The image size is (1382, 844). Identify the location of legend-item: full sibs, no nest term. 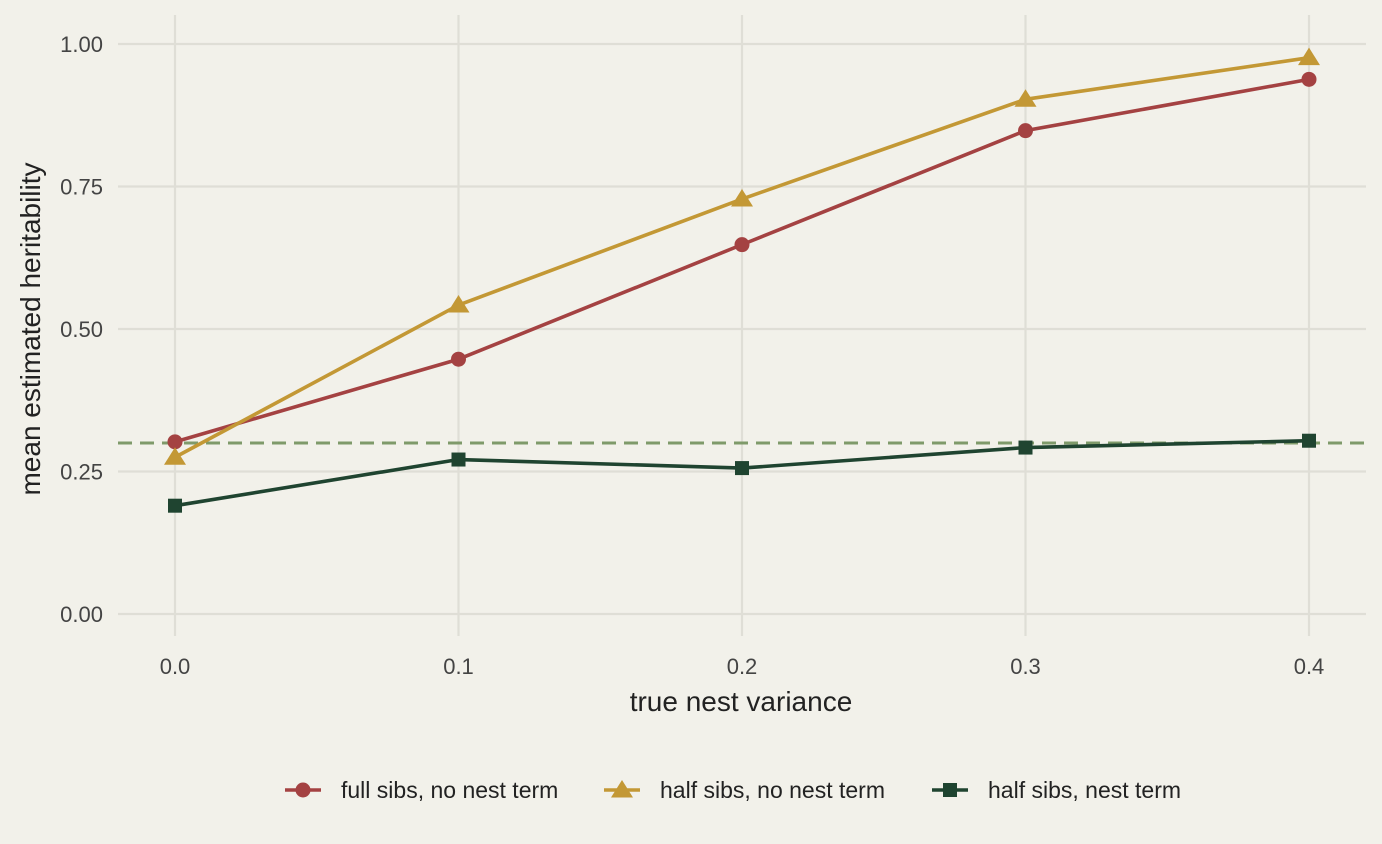
(421, 790).